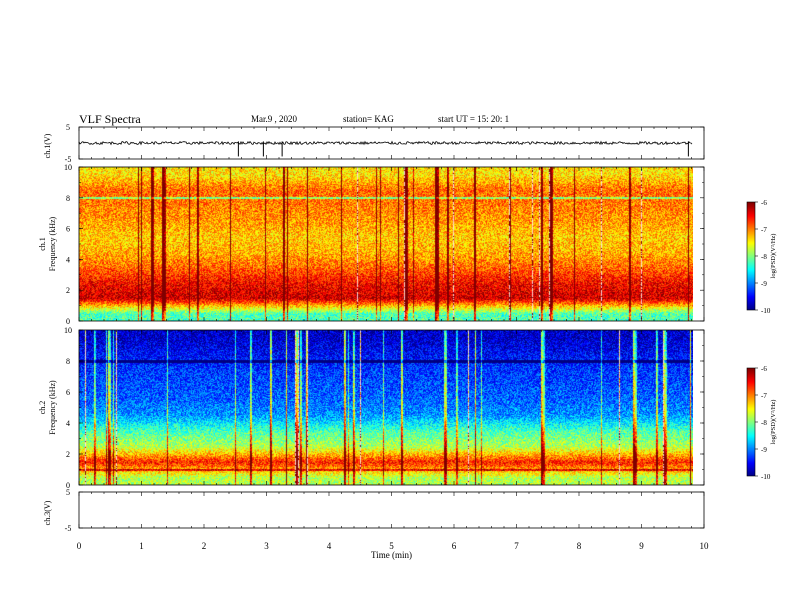  I want to click on x-tick-label: 2, so click(204, 546).